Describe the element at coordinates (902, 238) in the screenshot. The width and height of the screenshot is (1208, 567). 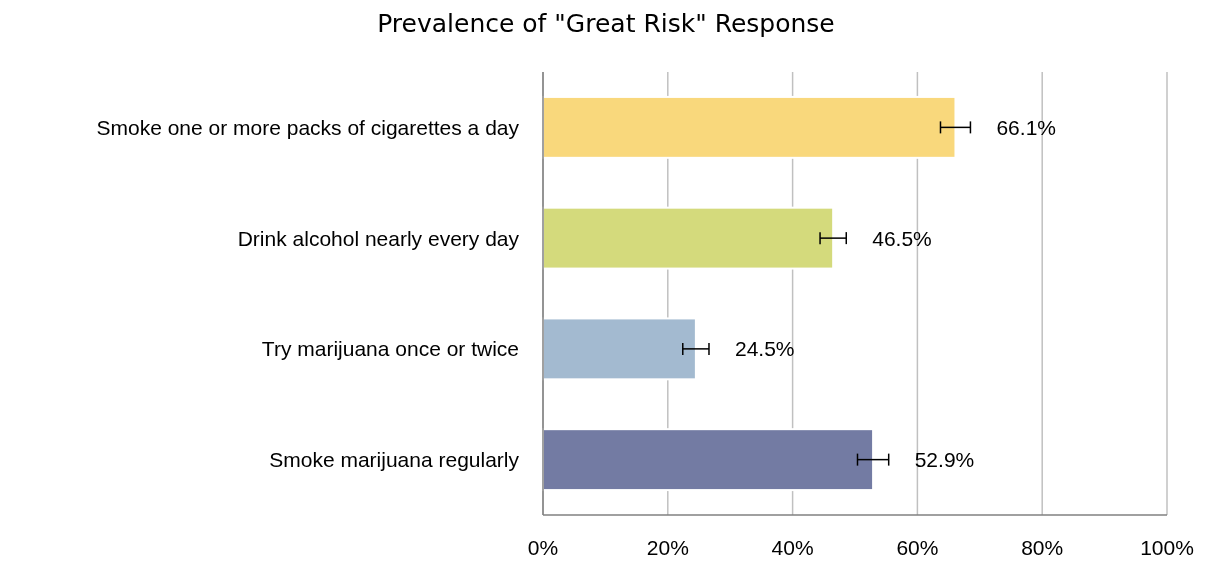
I see `data-label: 46.5%` at that location.